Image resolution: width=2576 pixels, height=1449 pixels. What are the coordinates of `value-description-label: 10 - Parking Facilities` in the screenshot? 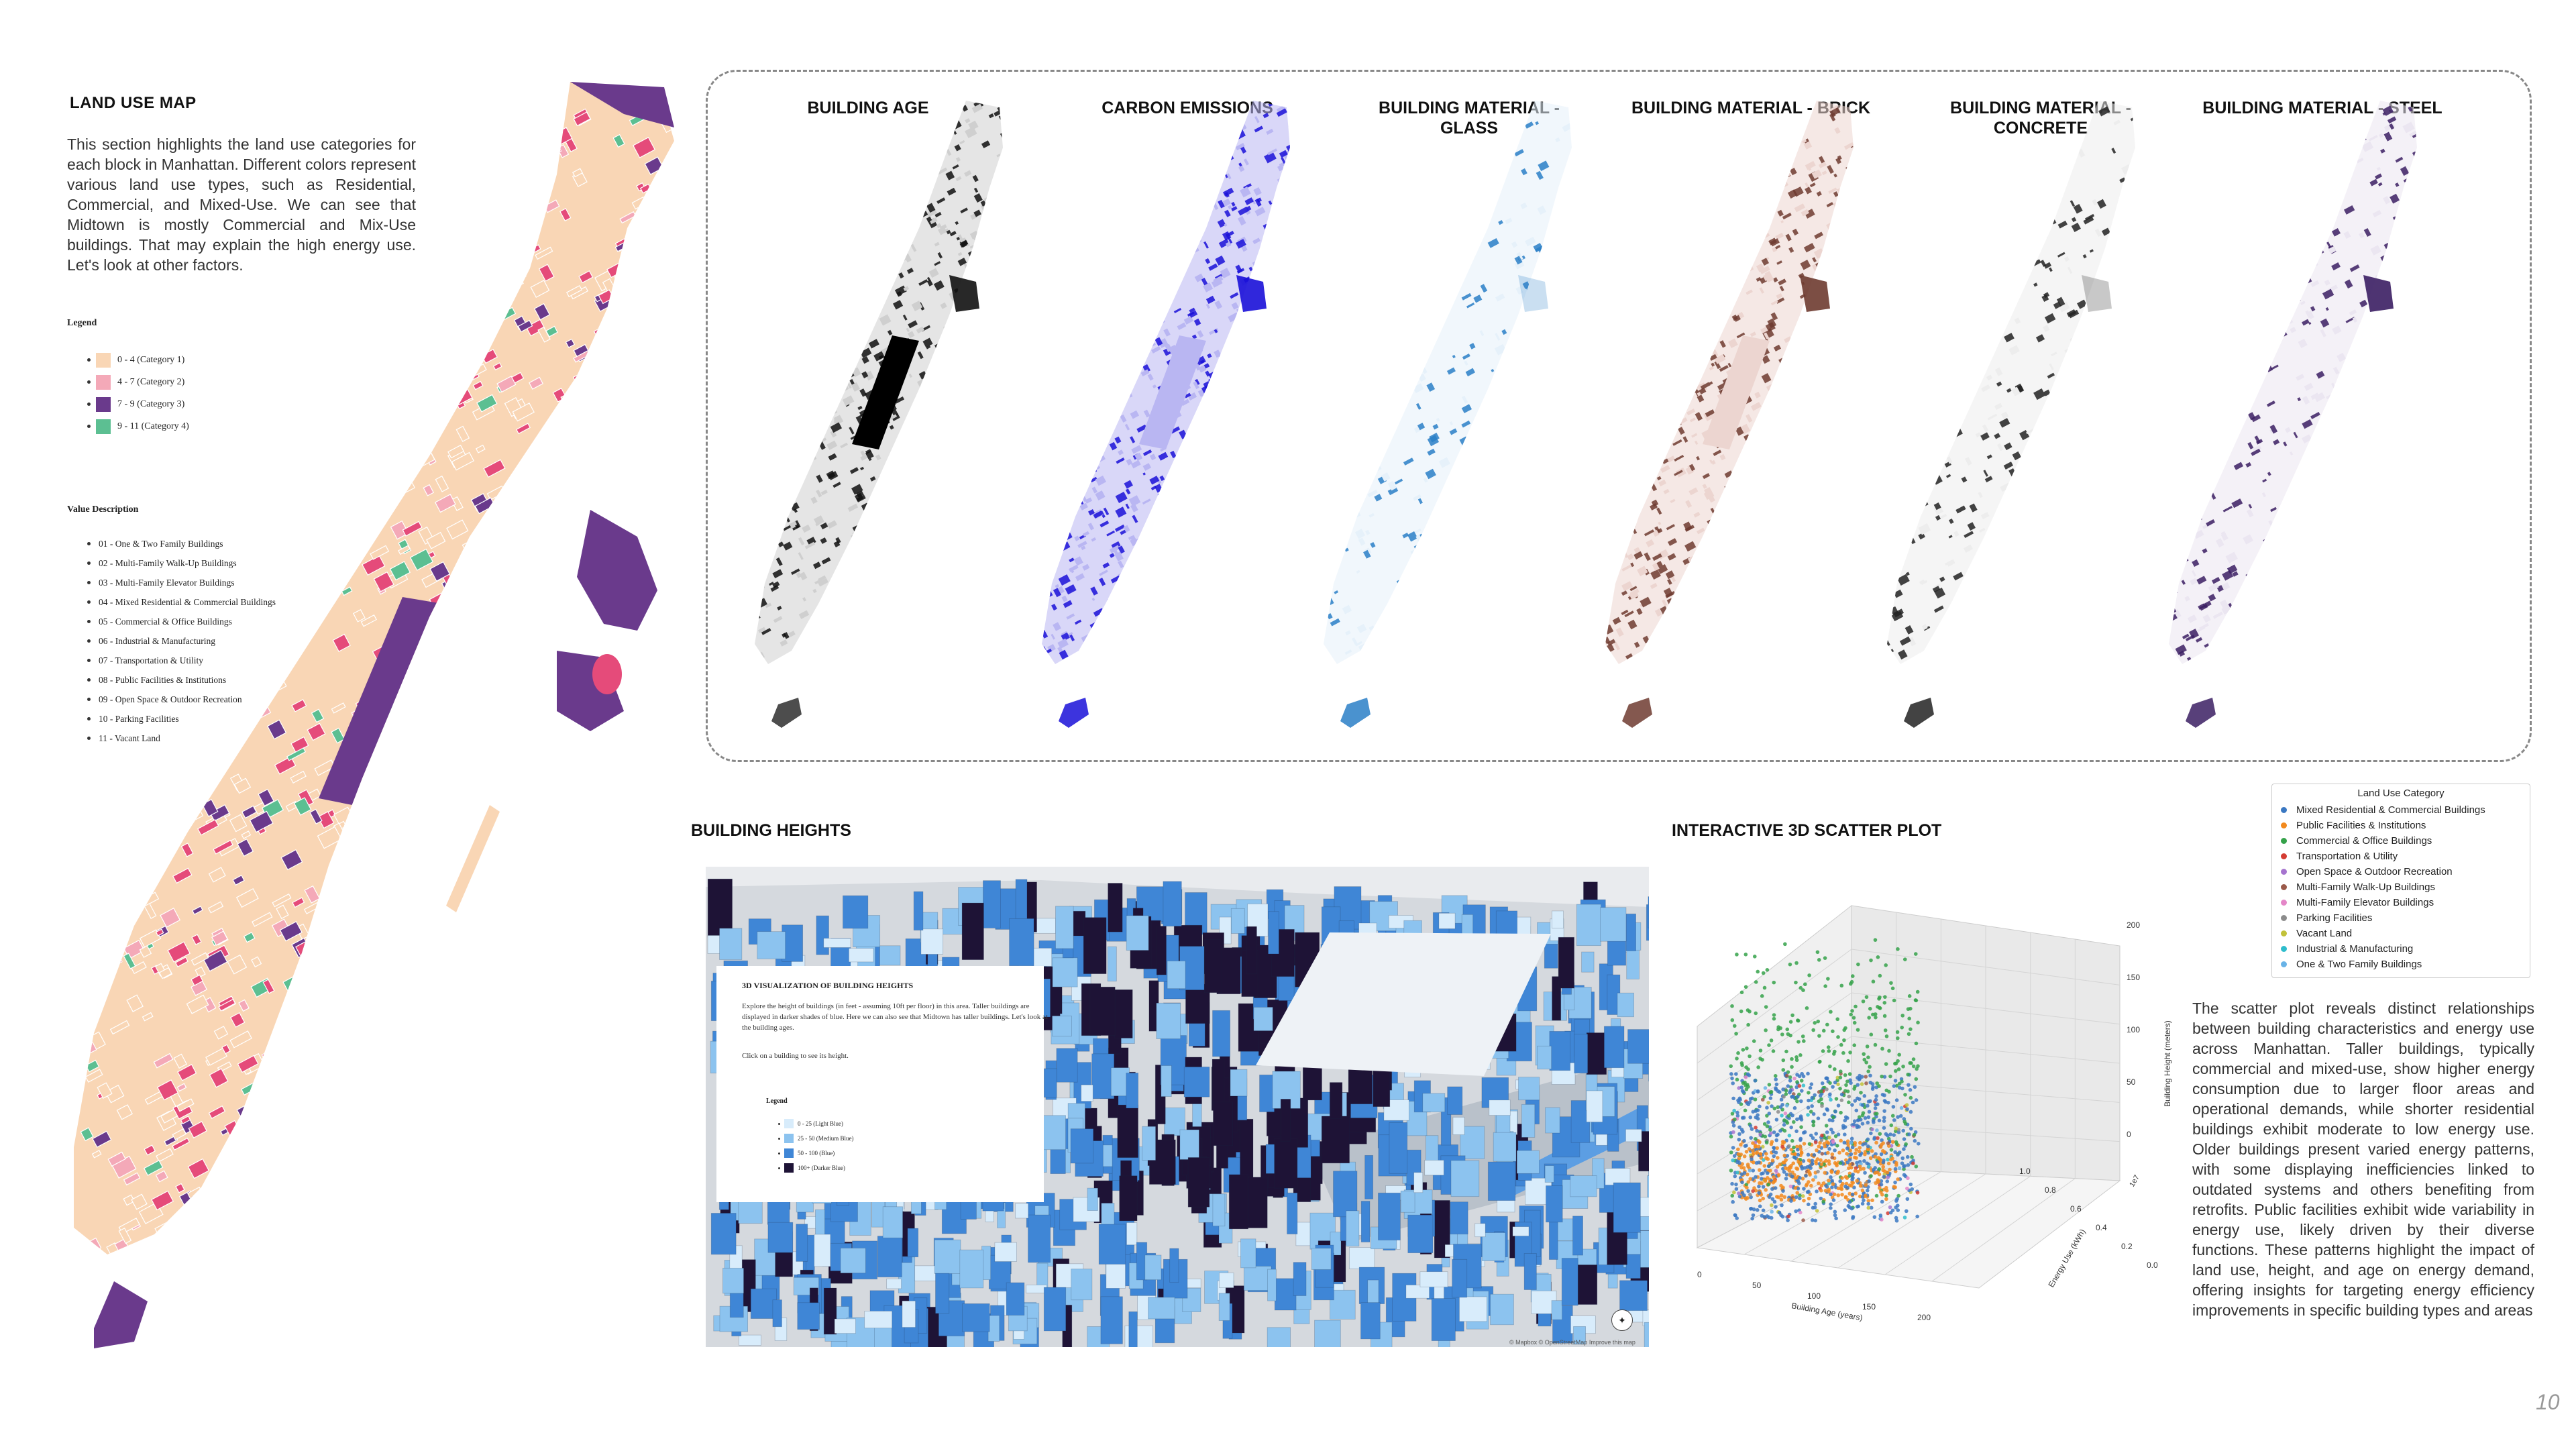 It's located at (139, 718).